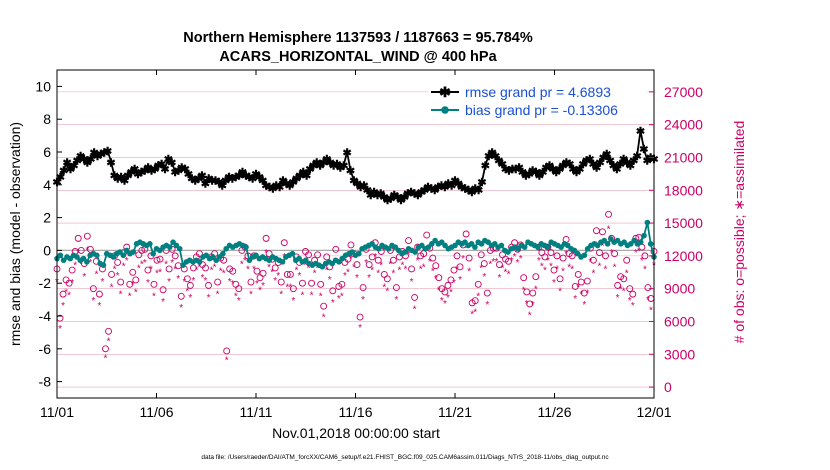 The width and height of the screenshot is (830, 470). Describe the element at coordinates (157, 412) in the screenshot. I see `x-tick-label: 11/06` at that location.